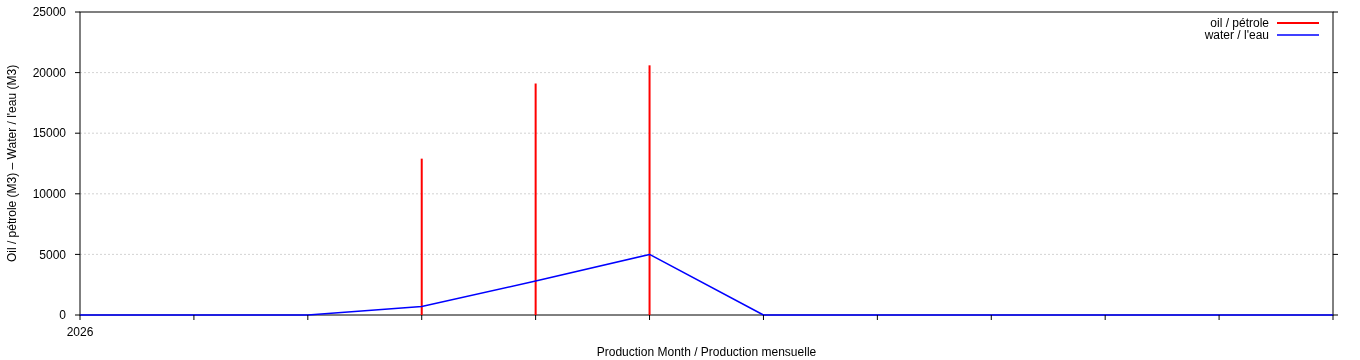  What do you see at coordinates (1236, 35) in the screenshot?
I see `legend-label: water / l'eau` at bounding box center [1236, 35].